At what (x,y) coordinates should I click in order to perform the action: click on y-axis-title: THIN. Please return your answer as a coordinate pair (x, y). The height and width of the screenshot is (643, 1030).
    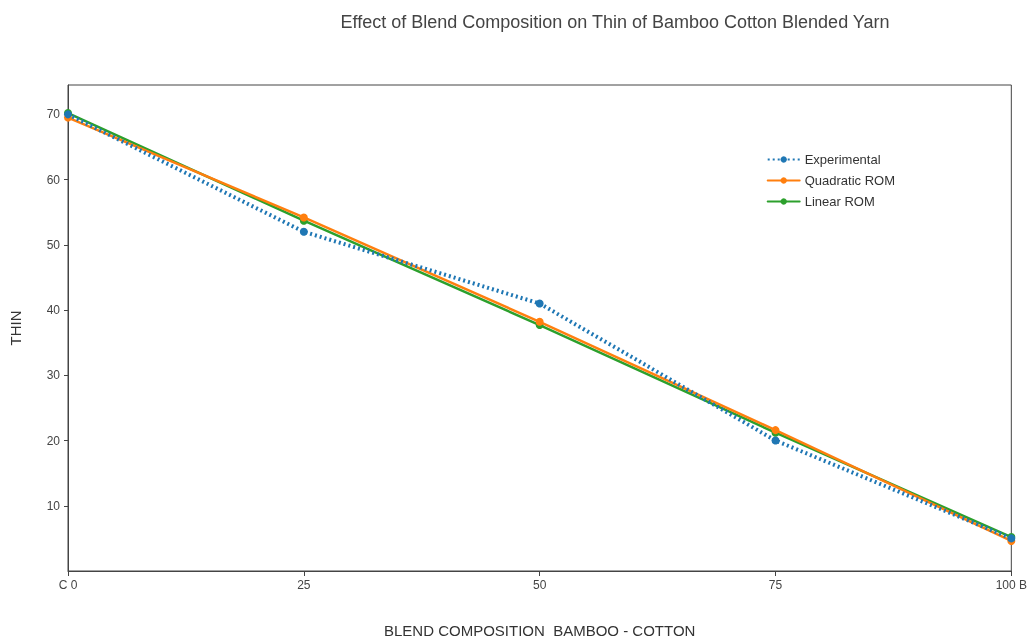
    Looking at the image, I should click on (15, 328).